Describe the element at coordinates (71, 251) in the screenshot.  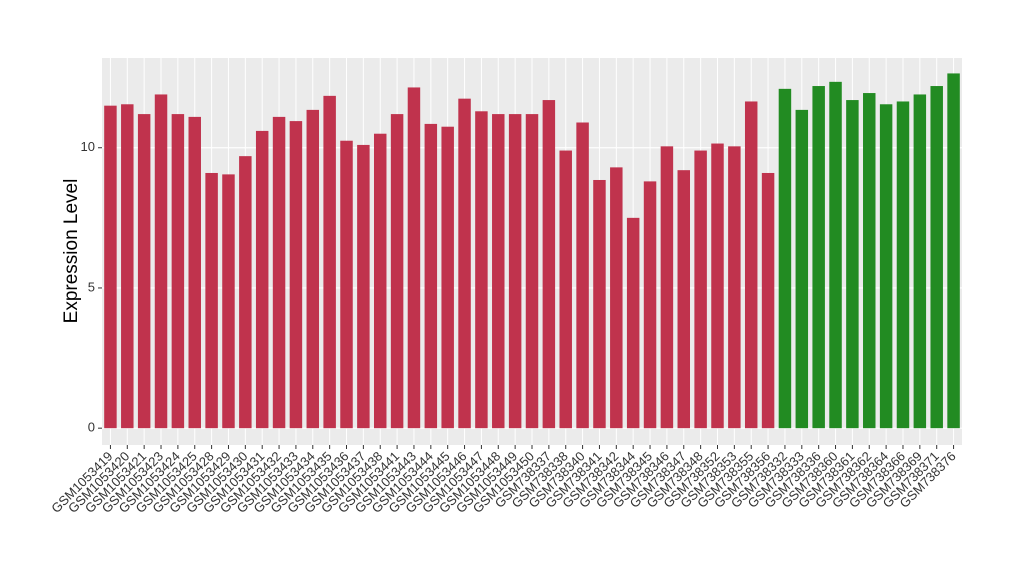
I see `y-axis-label: Expression Level` at that location.